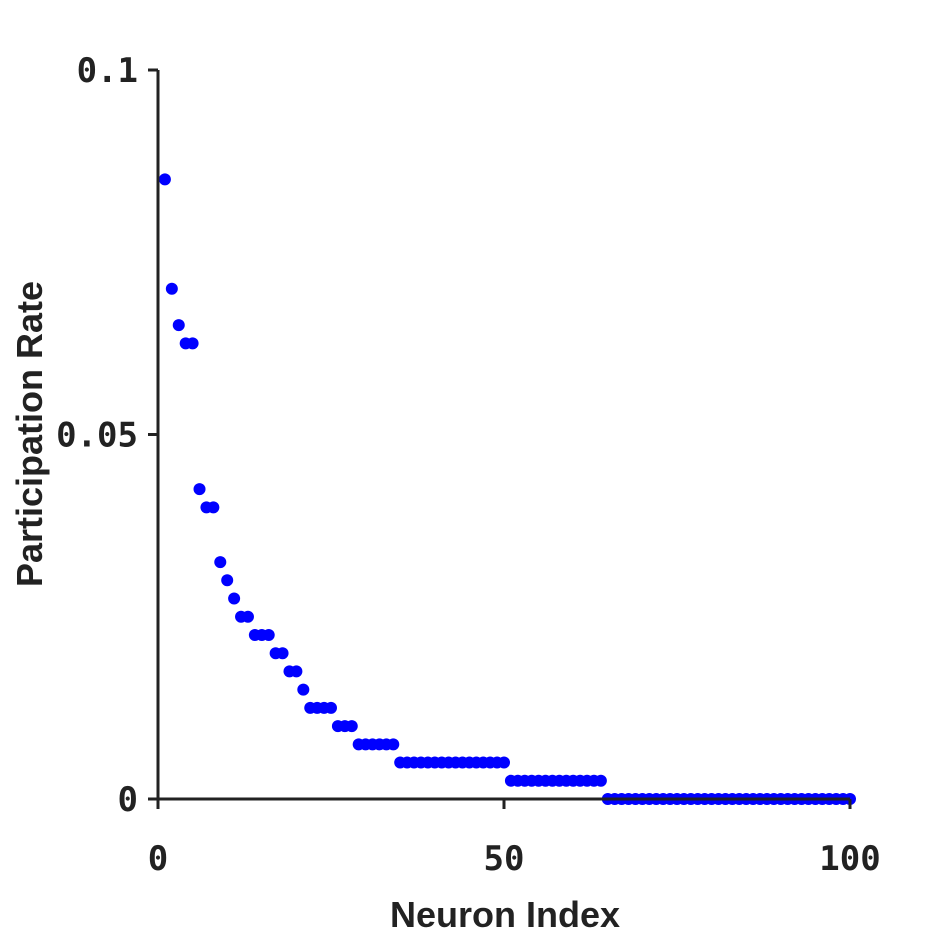  I want to click on x-tick-label: 100, so click(849, 859).